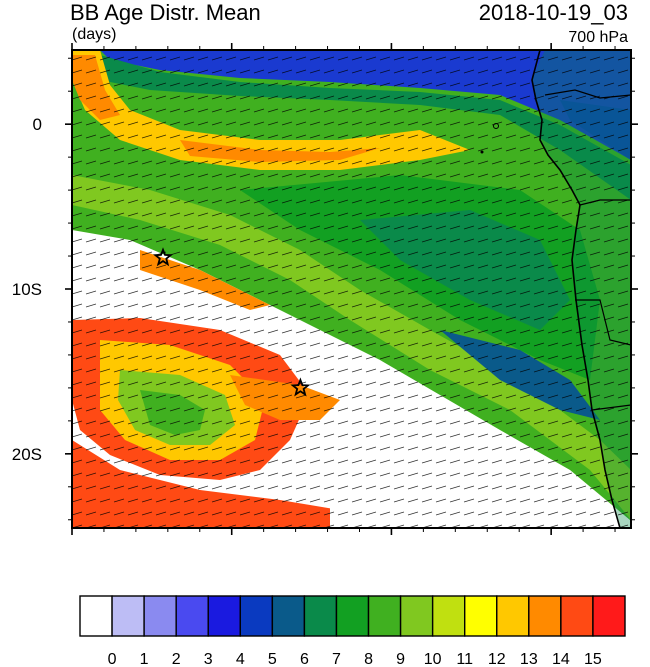 Image resolution: width=650 pixels, height=667 pixels. What do you see at coordinates (240, 659) in the screenshot?
I see `colorbar-label-4: 4` at bounding box center [240, 659].